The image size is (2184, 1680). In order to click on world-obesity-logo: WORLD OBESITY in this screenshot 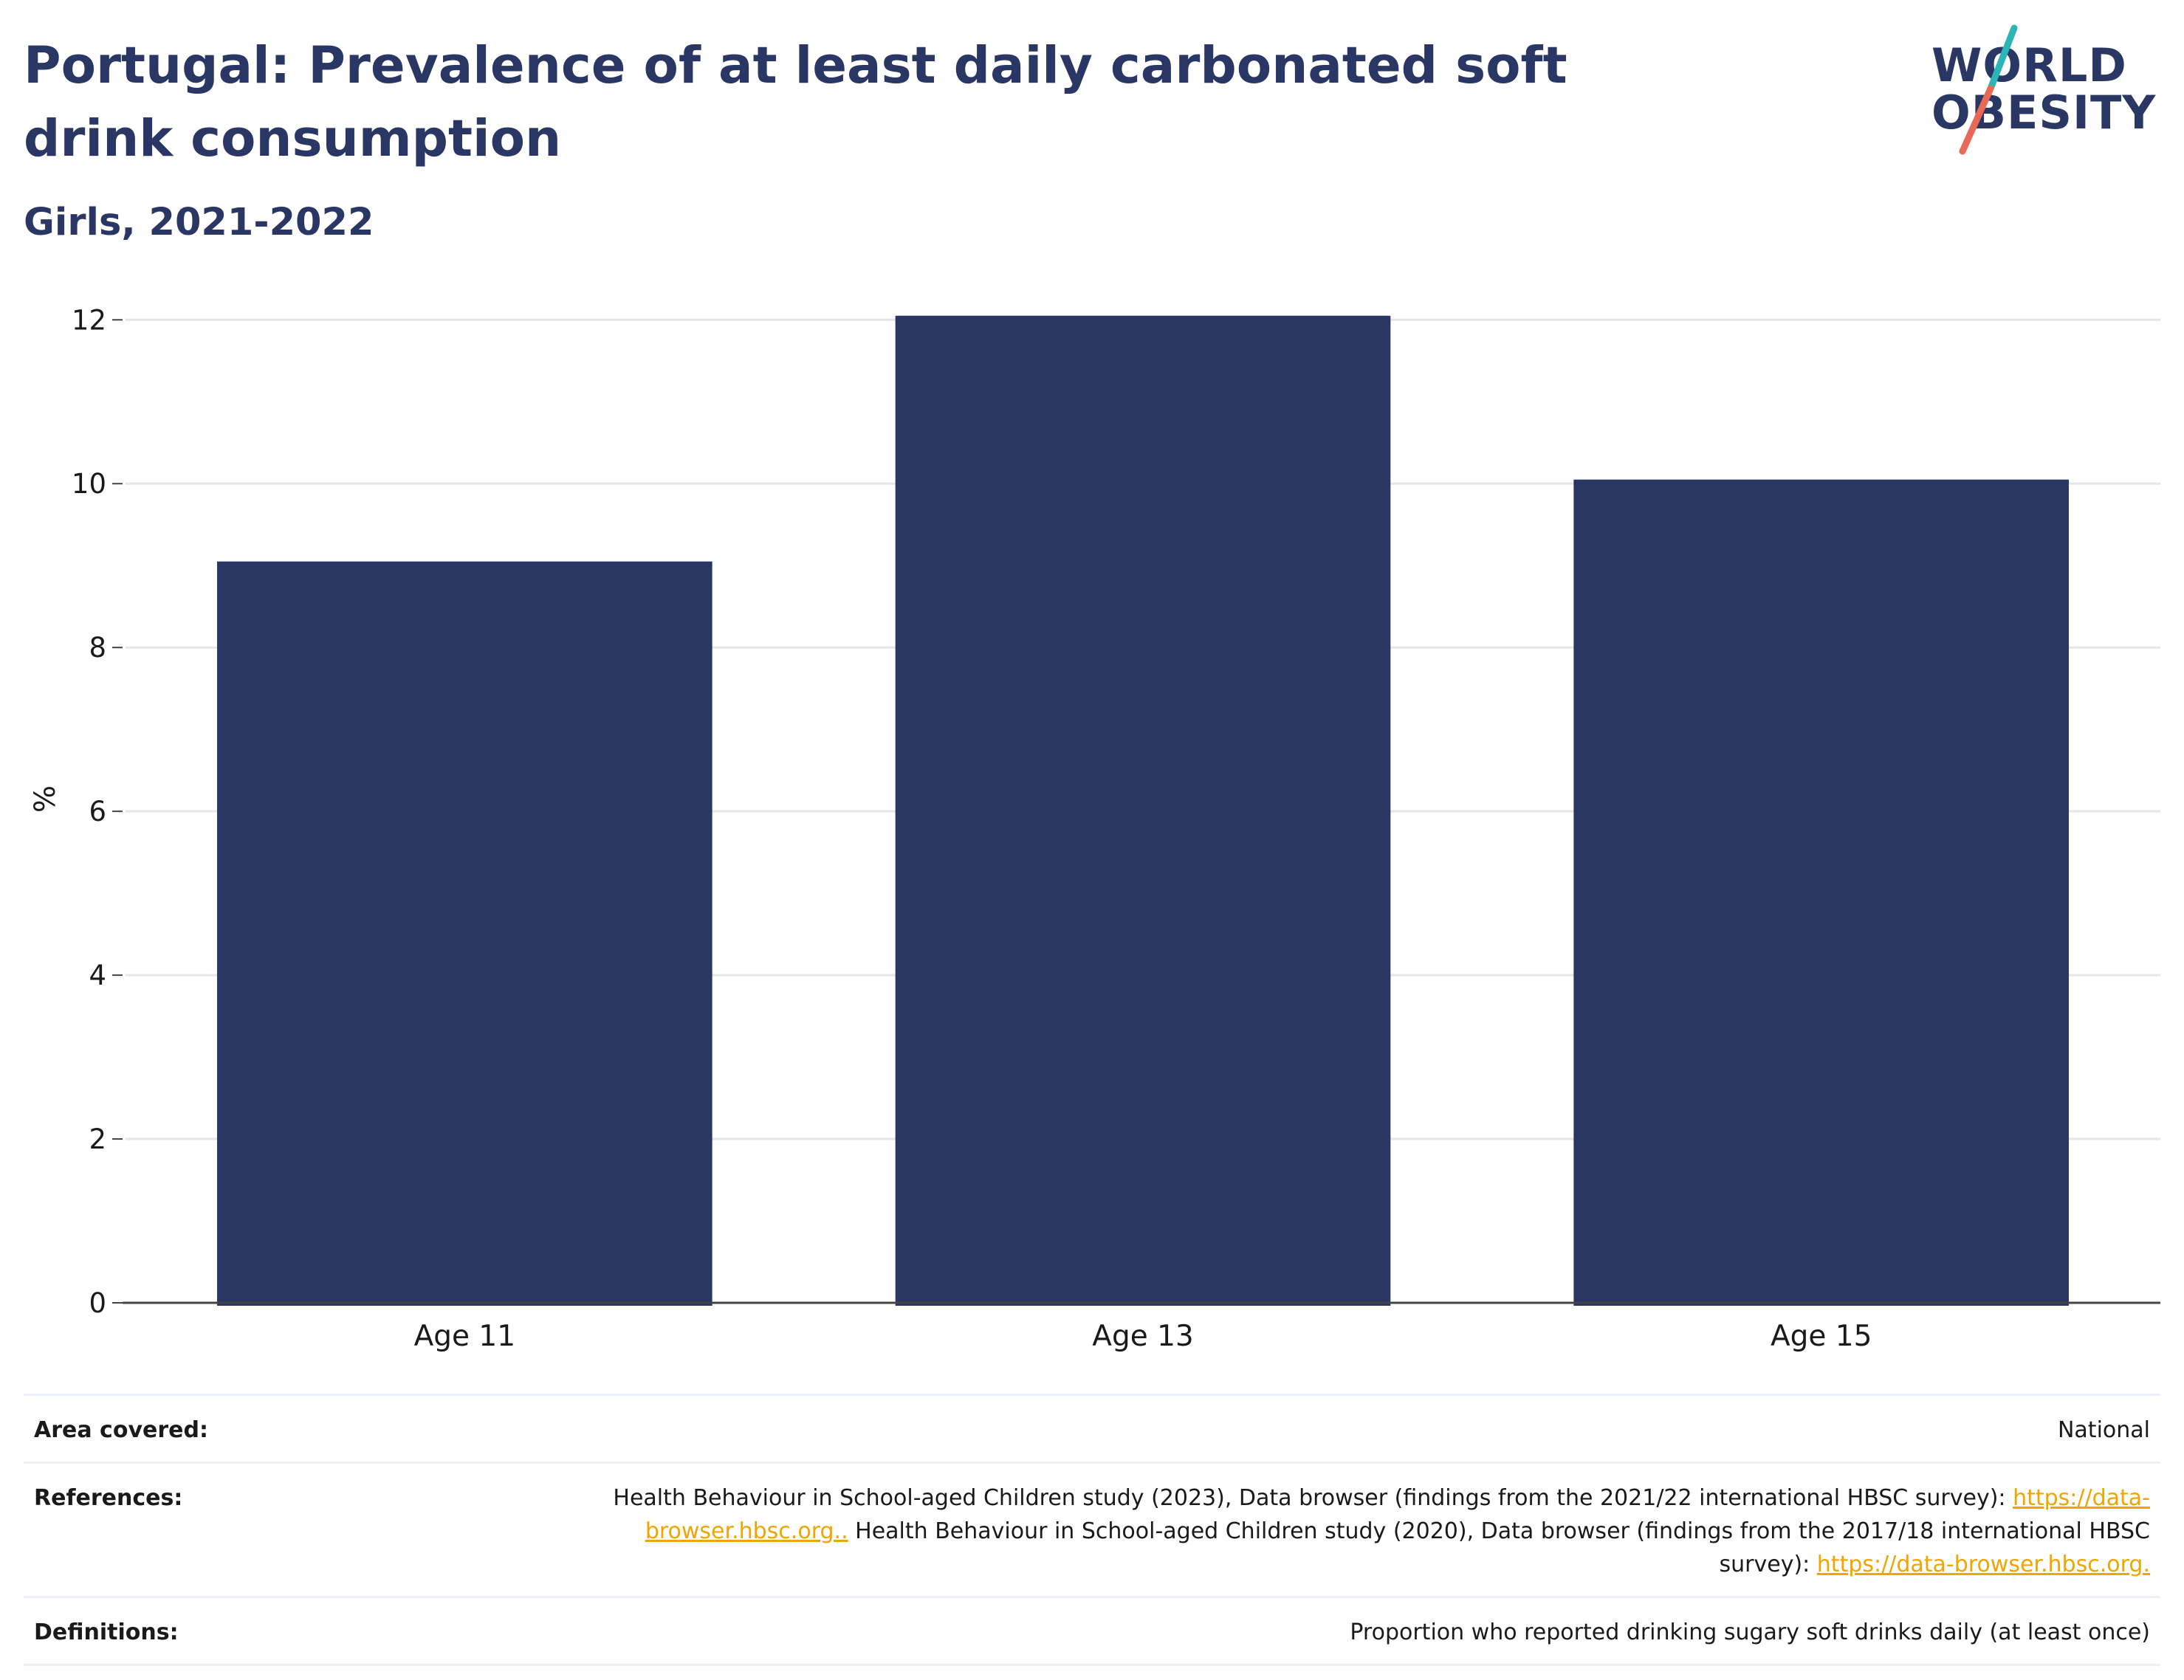, I will do `click(2046, 88)`.